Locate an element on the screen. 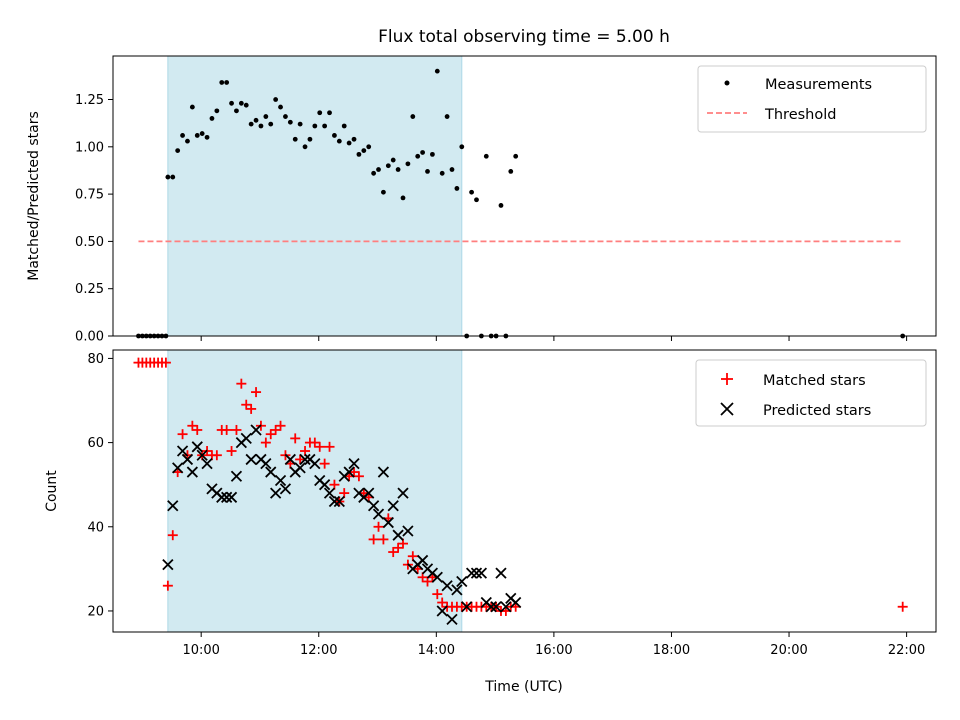 This screenshot has height=720, width=960. top-y-axis-label: Matched/Predicted stars is located at coordinates (34, 196).